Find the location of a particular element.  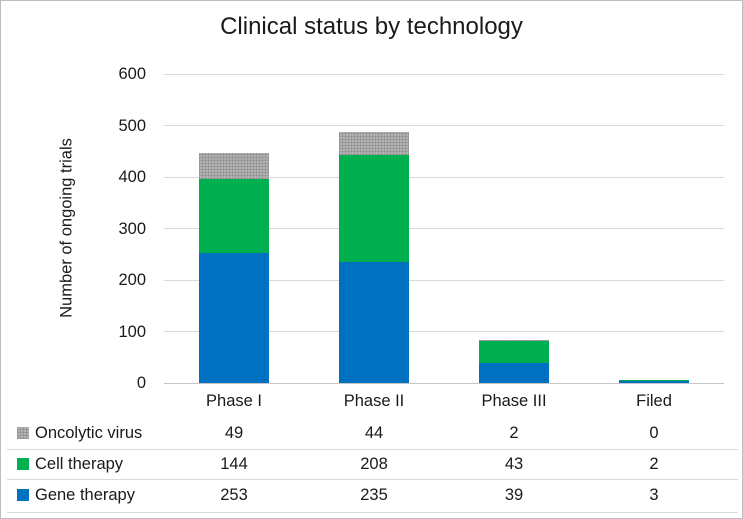

legend-label-oncolytic-virus: Oncolytic virus is located at coordinates (89, 433).